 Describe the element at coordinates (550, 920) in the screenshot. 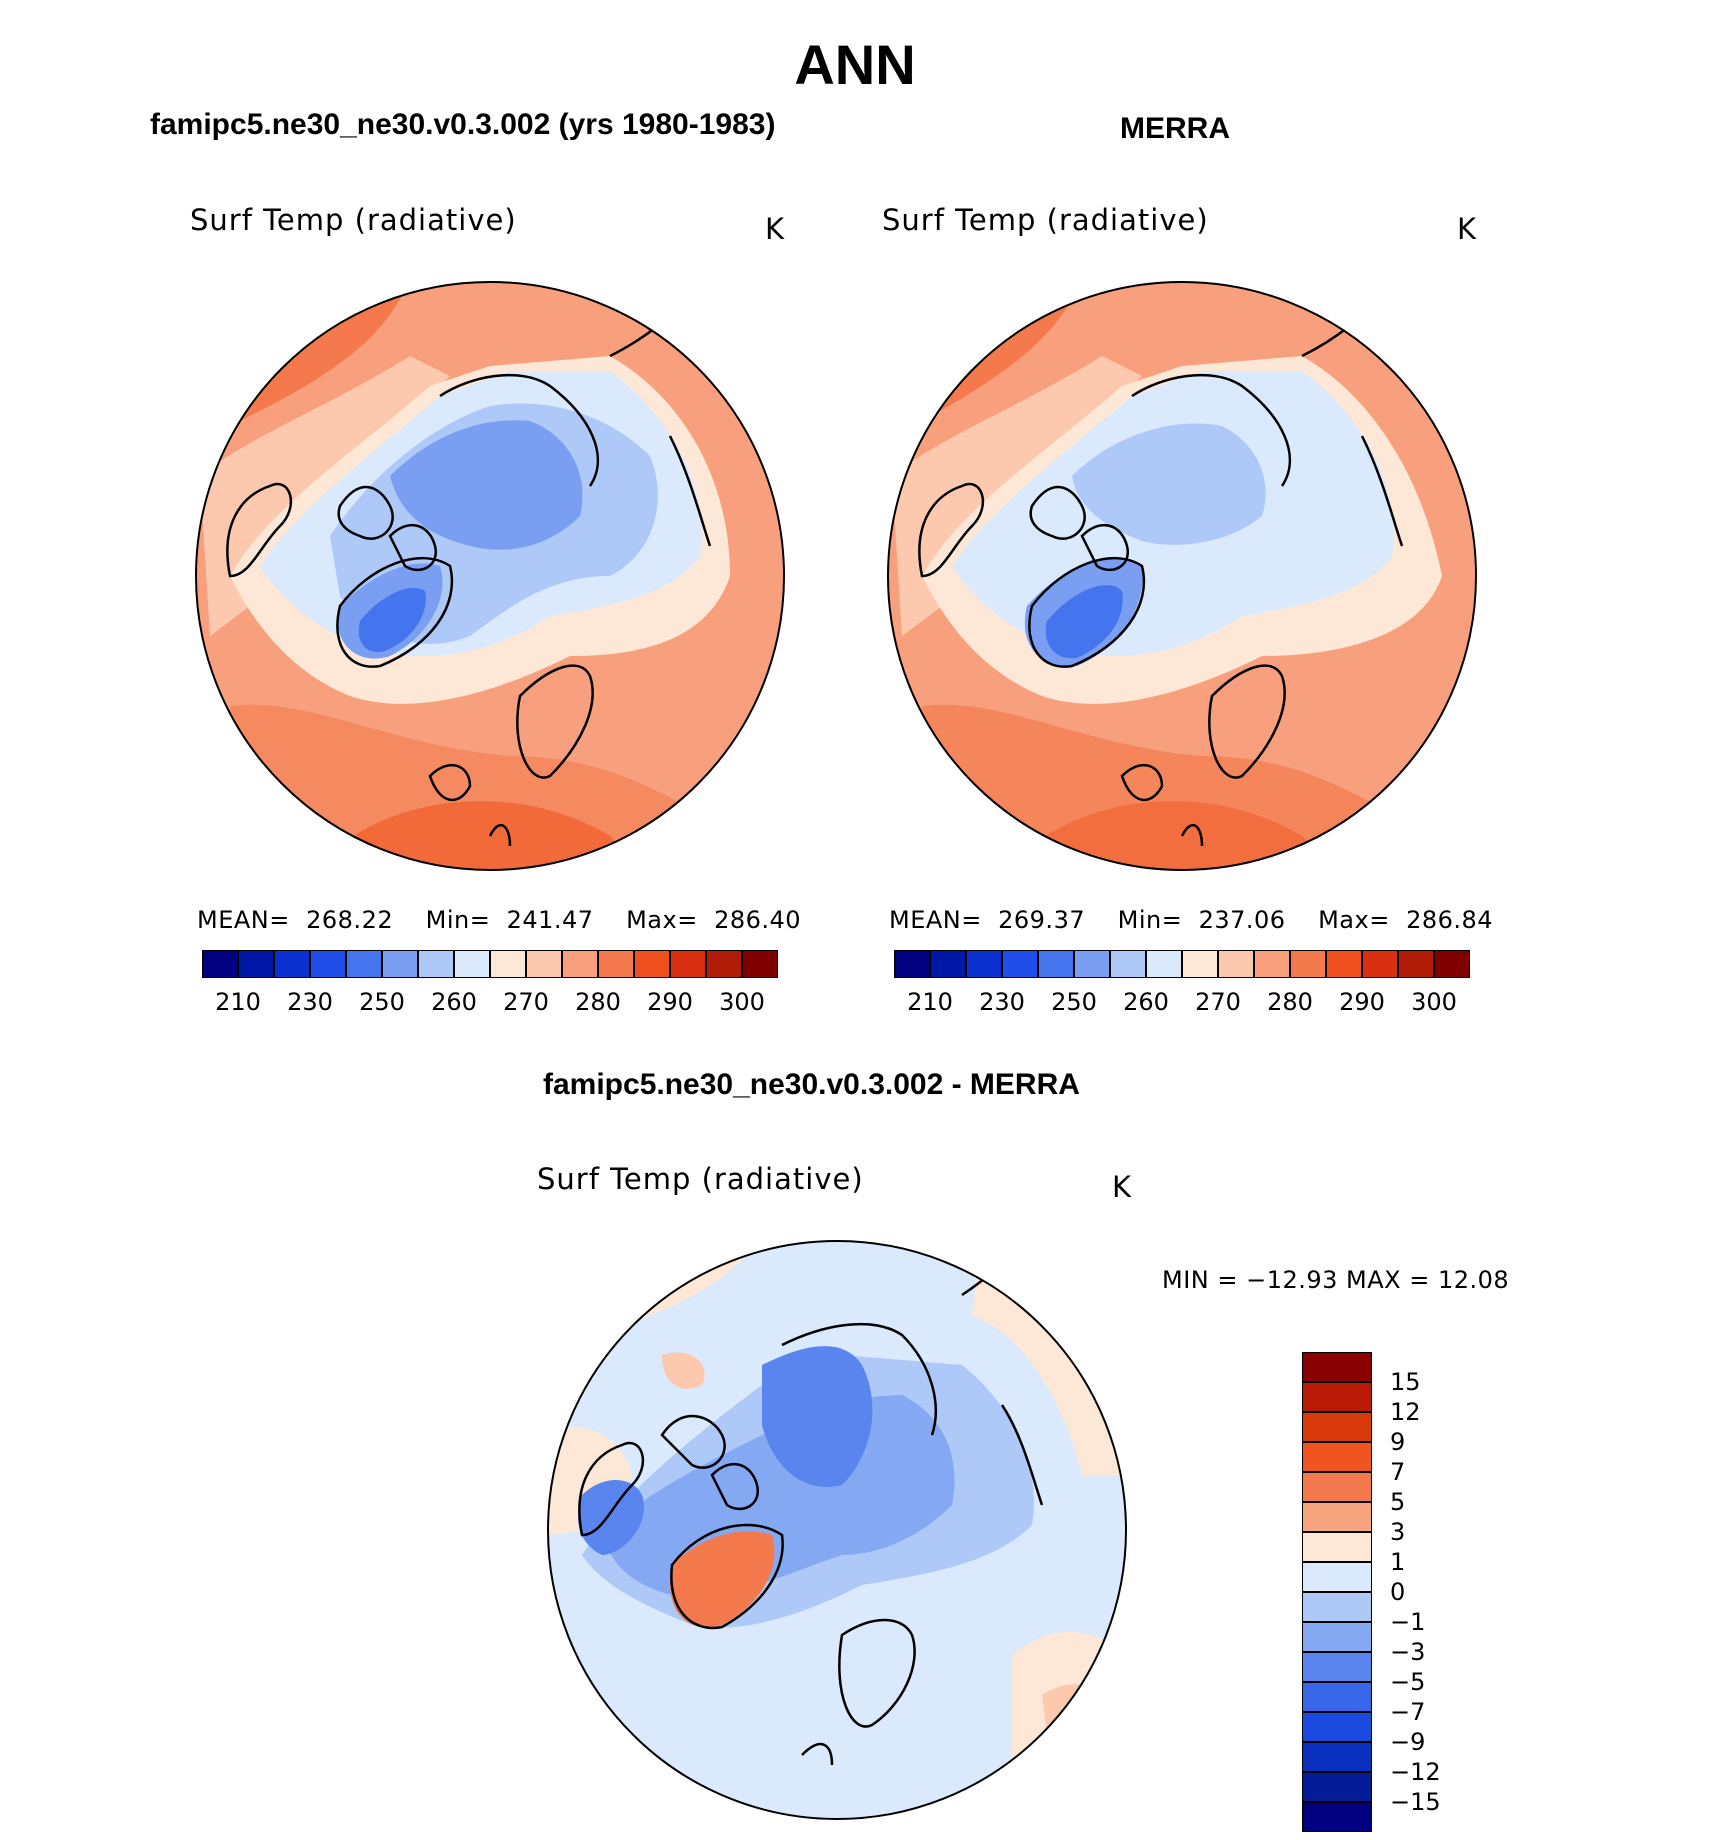

I see `model-min-value: 241.47` at that location.